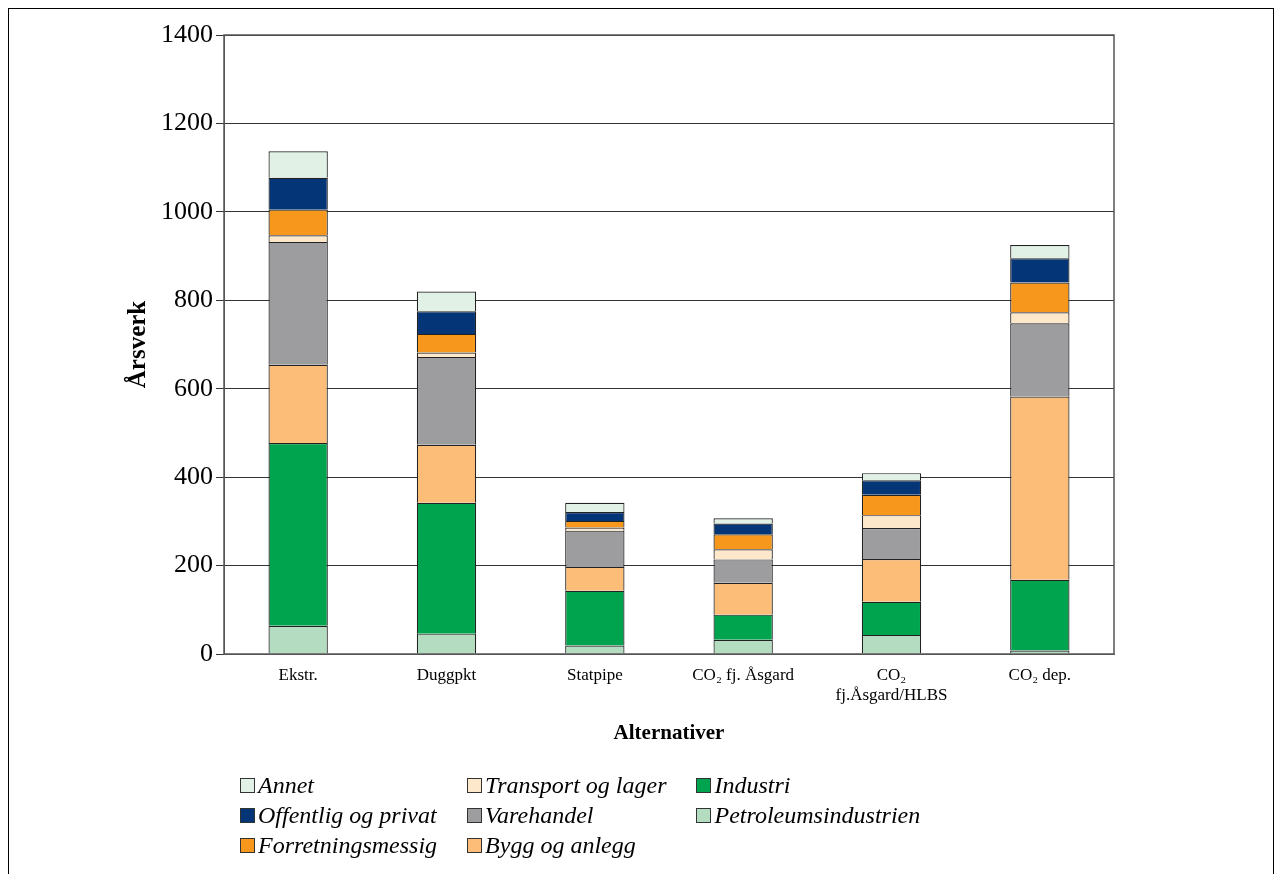  I want to click on y-tick-label: 1400, so click(187, 33).